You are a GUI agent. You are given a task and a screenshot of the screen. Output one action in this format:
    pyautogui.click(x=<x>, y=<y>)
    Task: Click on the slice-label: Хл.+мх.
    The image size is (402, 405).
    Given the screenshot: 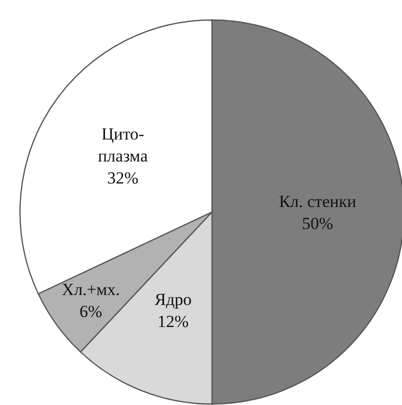 What is the action you would take?
    pyautogui.click(x=91, y=290)
    